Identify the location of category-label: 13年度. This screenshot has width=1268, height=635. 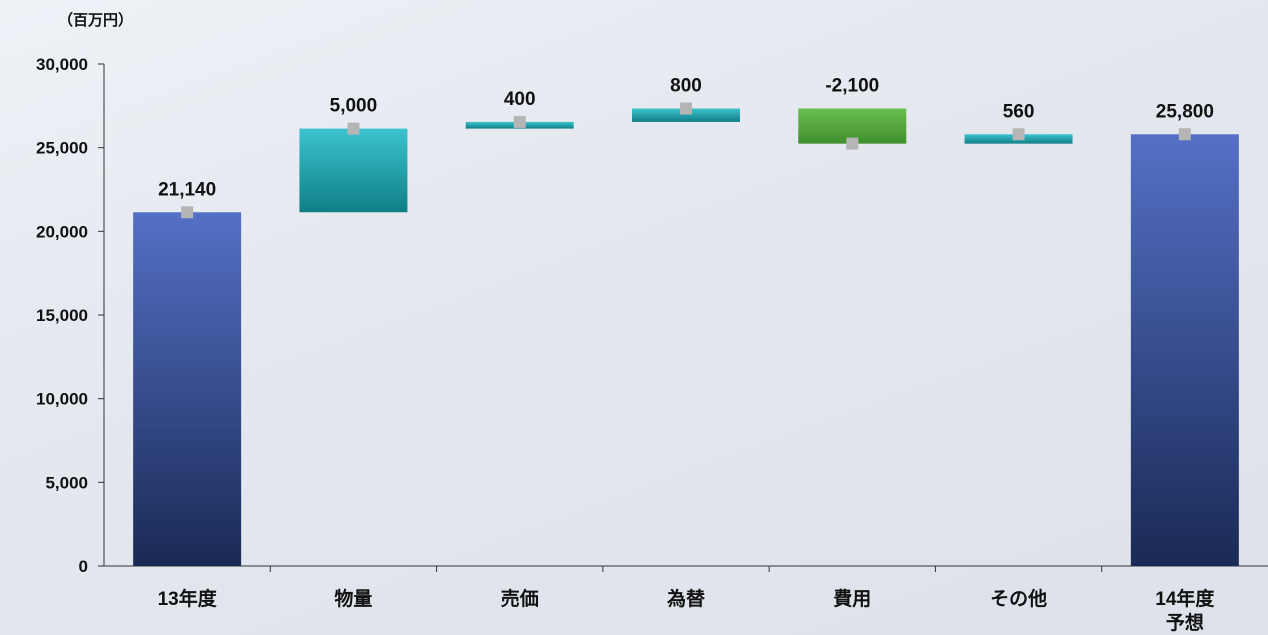
(188, 598).